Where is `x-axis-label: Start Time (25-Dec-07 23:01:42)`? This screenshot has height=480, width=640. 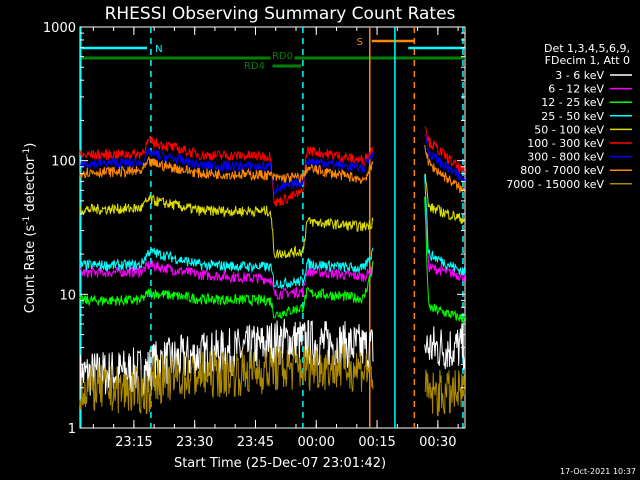 x-axis-label: Start Time (25-Dec-07 23:01:42) is located at coordinates (280, 463).